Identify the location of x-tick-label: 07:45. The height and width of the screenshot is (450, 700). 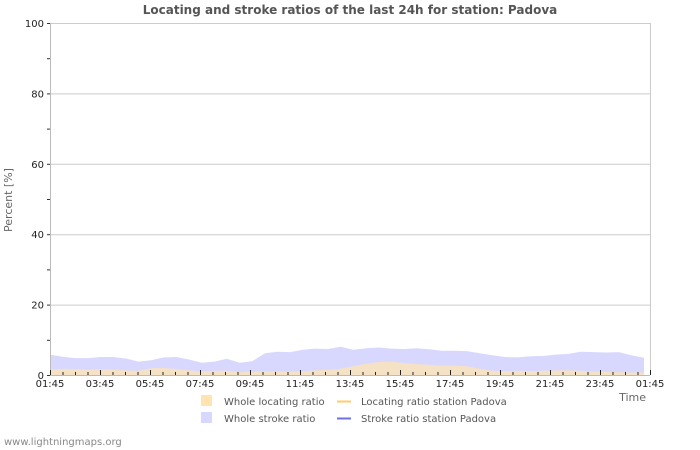
(200, 384).